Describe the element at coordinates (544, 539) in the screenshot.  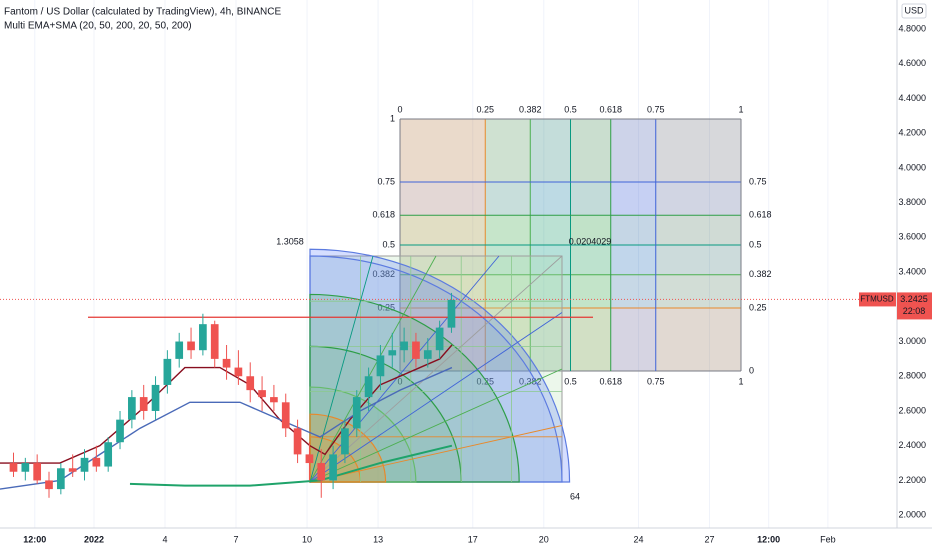
I see `x-tick-label: 20` at that location.